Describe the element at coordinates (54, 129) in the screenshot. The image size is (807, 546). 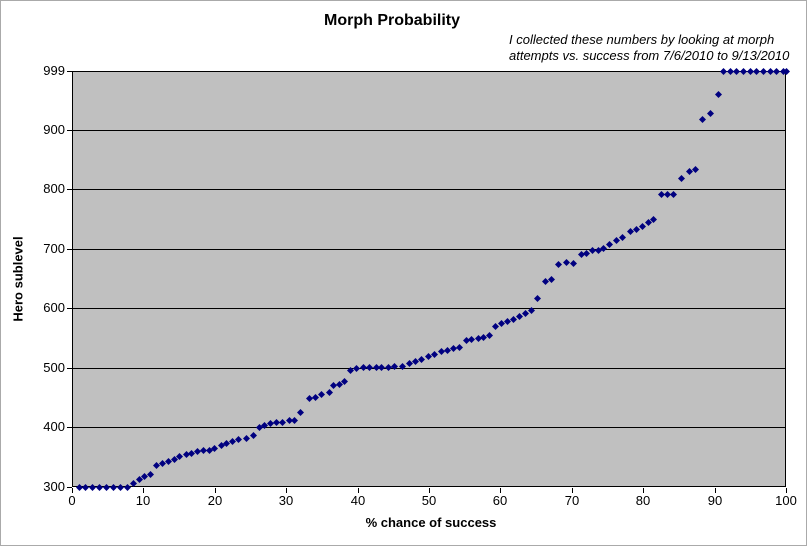
I see `y-tick-label-900: 900` at that location.